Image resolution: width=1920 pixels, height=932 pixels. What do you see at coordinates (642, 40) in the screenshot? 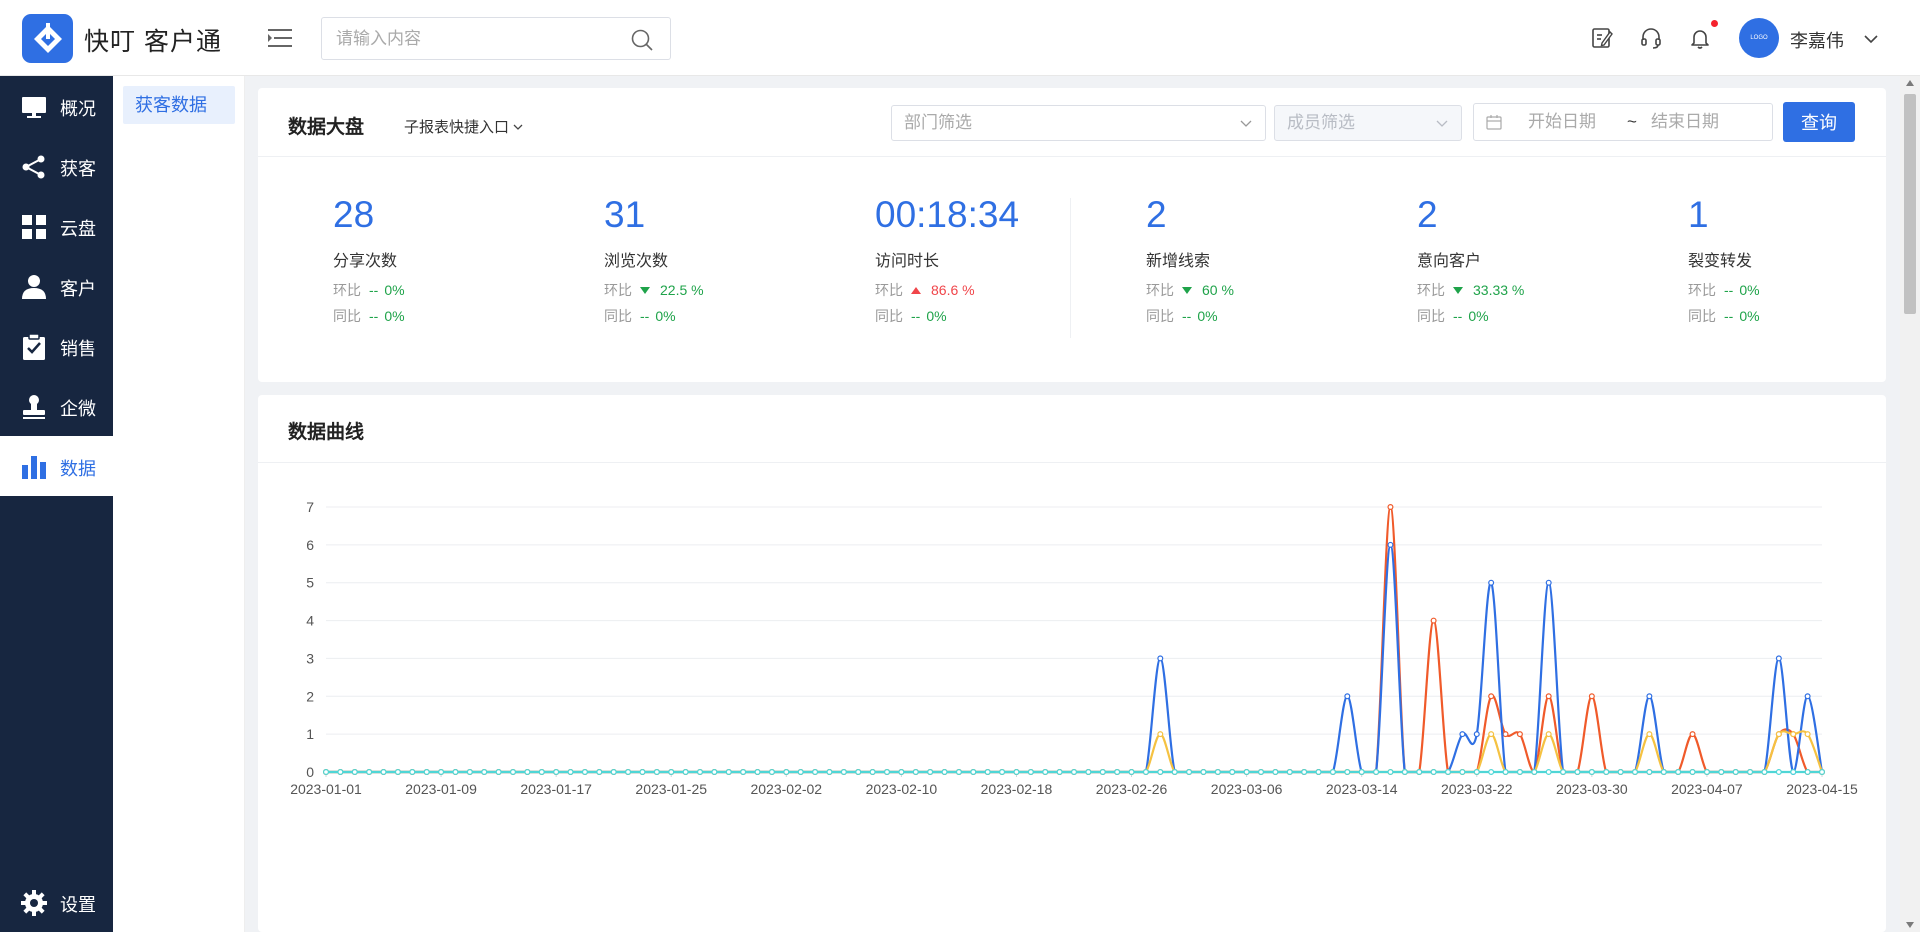
I see `search-icon` at bounding box center [642, 40].